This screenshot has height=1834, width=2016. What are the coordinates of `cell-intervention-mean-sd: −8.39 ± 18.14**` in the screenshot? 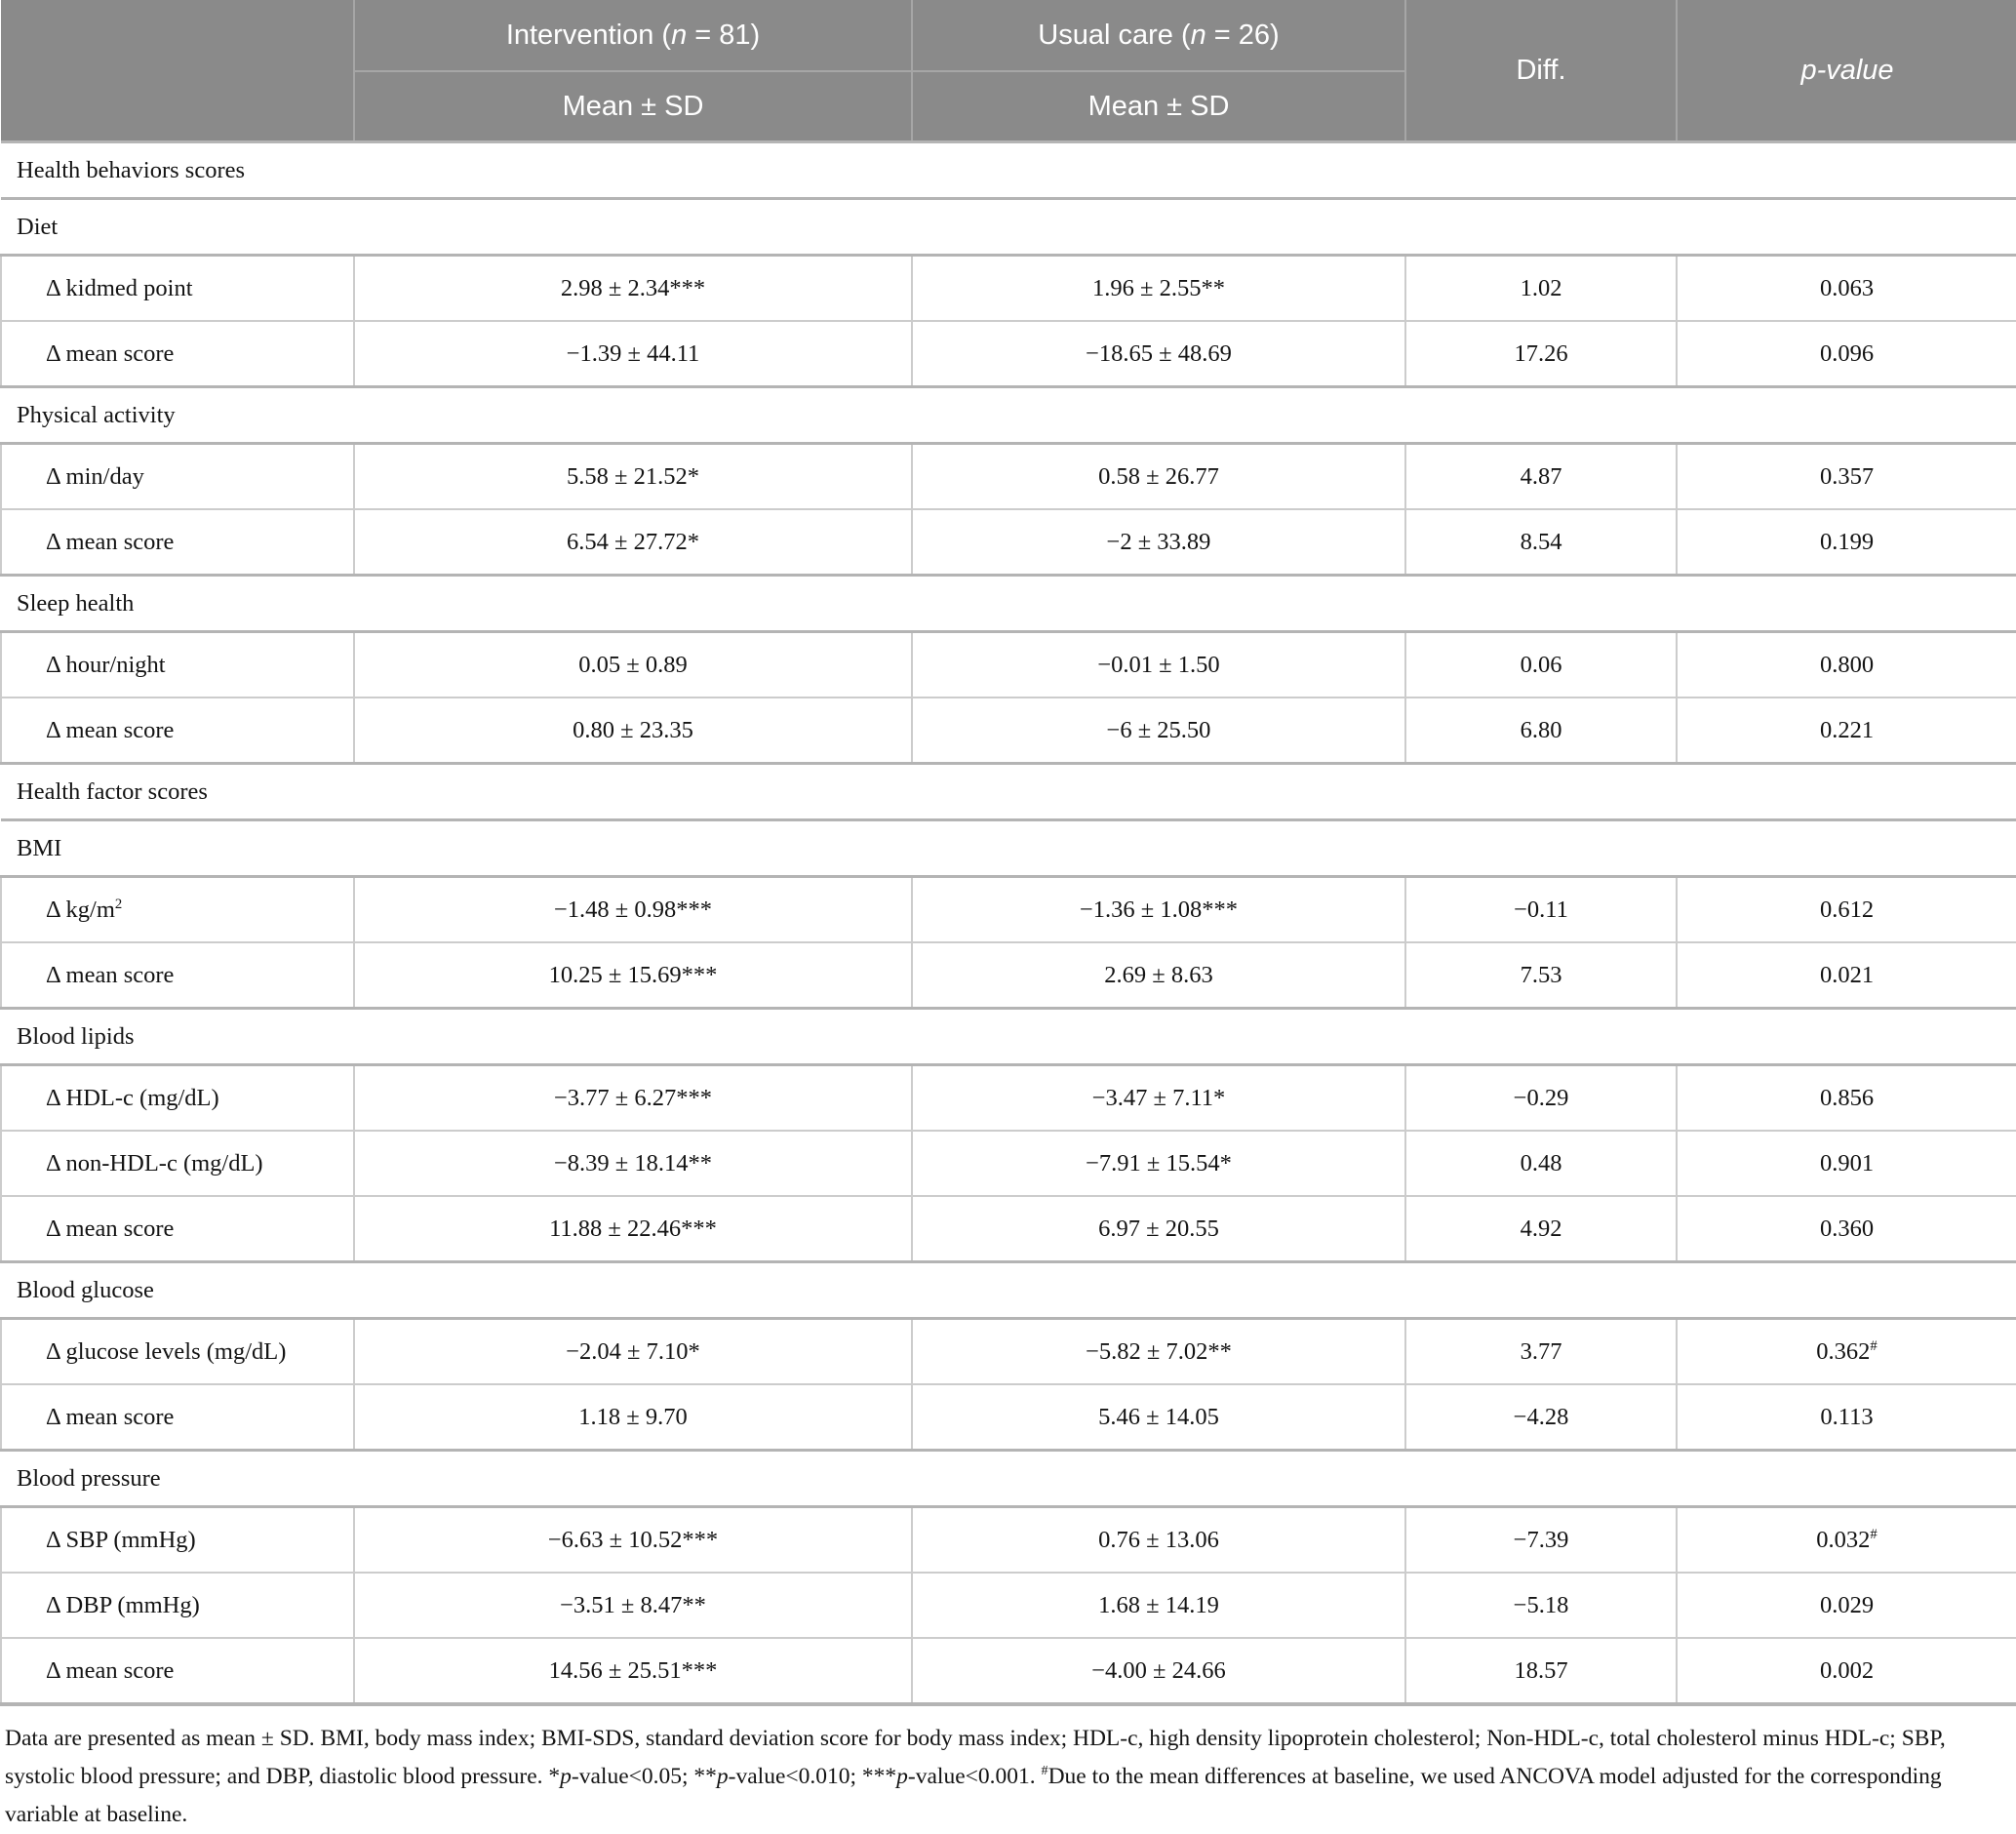 It's located at (633, 1163).